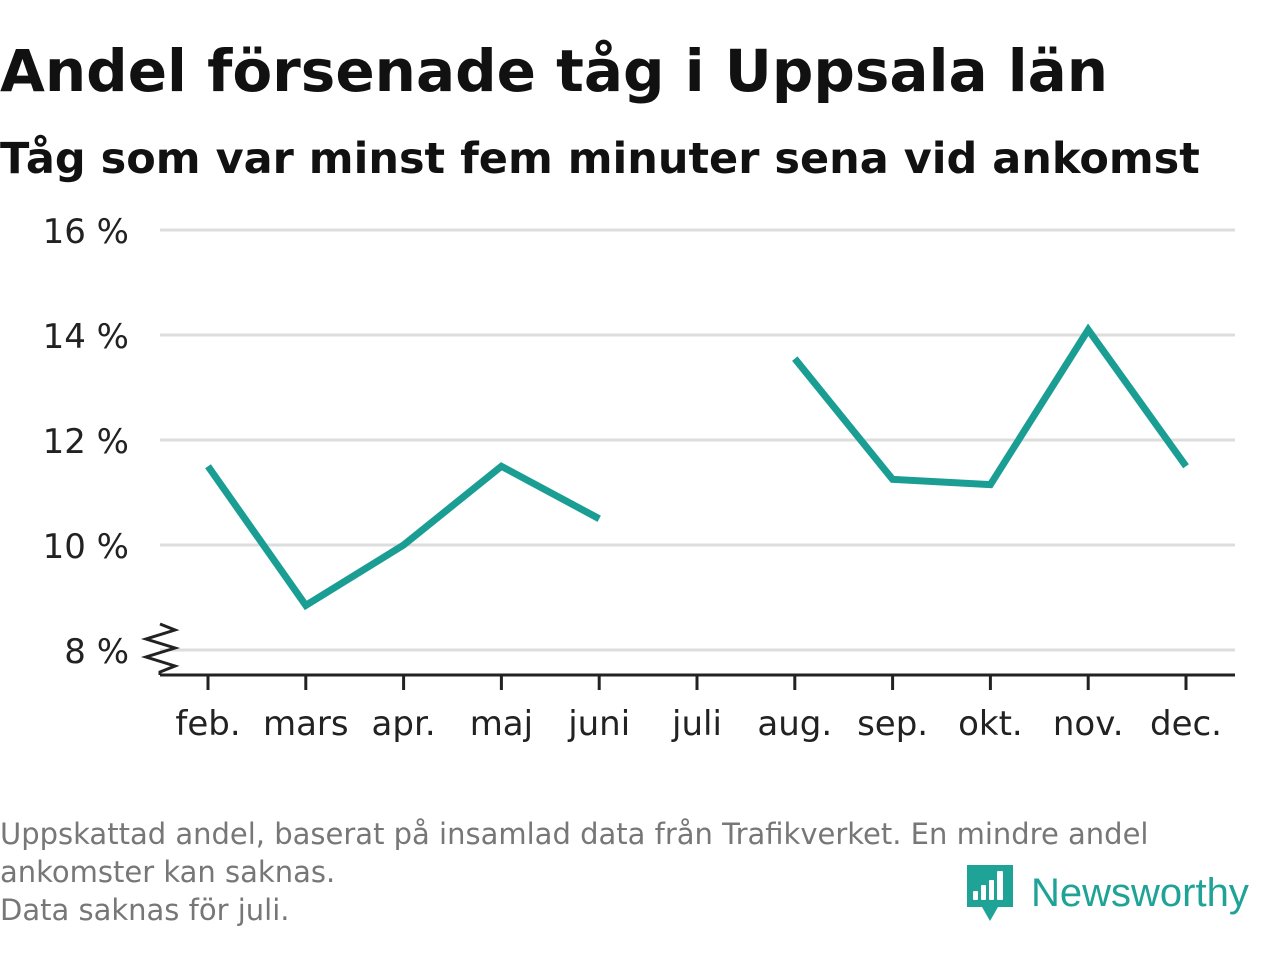  What do you see at coordinates (990, 893) in the screenshot?
I see `newsworthy-logo-icon` at bounding box center [990, 893].